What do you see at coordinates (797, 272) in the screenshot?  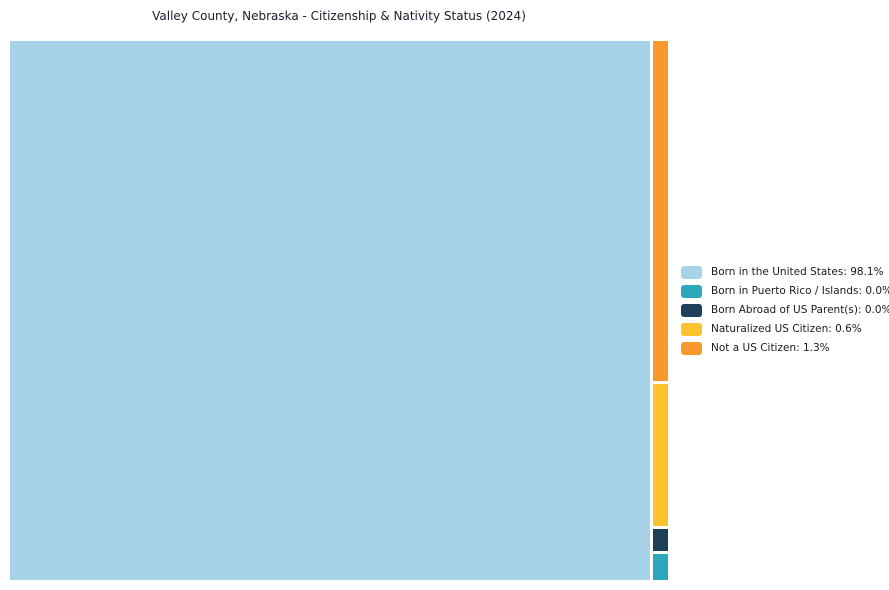 I see `legend-label: Born in the United States: 98.1%` at bounding box center [797, 272].